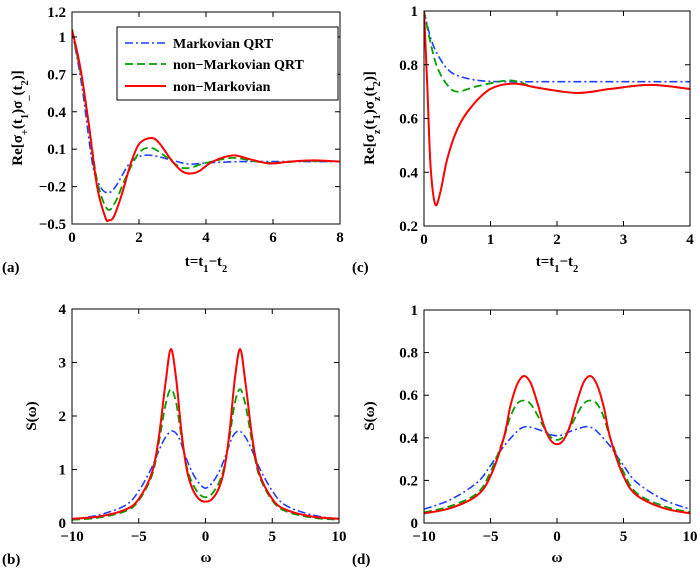  Describe the element at coordinates (340, 238) in the screenshot. I see `x-tick-label: 8` at that location.